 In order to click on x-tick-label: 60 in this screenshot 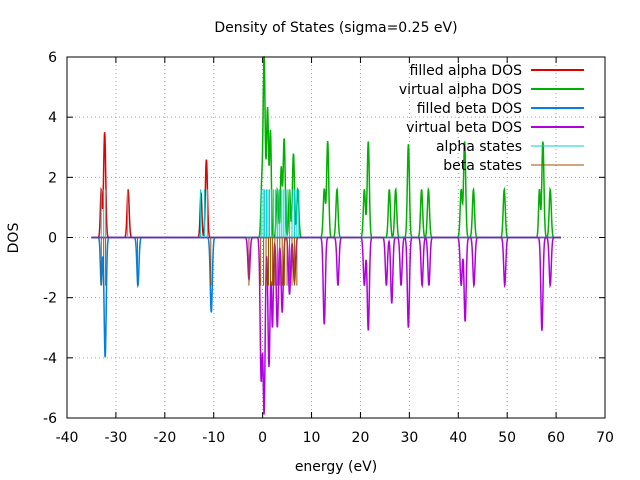, I will do `click(556, 438)`.